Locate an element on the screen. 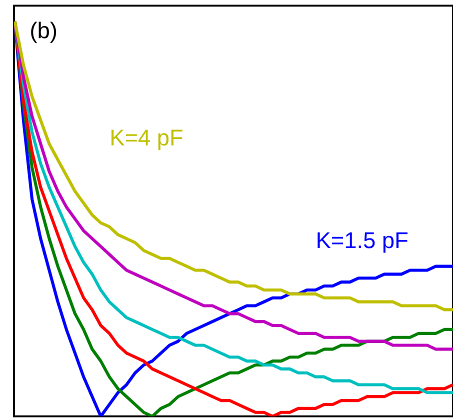 The width and height of the screenshot is (453, 419). text: K=4 pF is located at coordinates (146, 140).